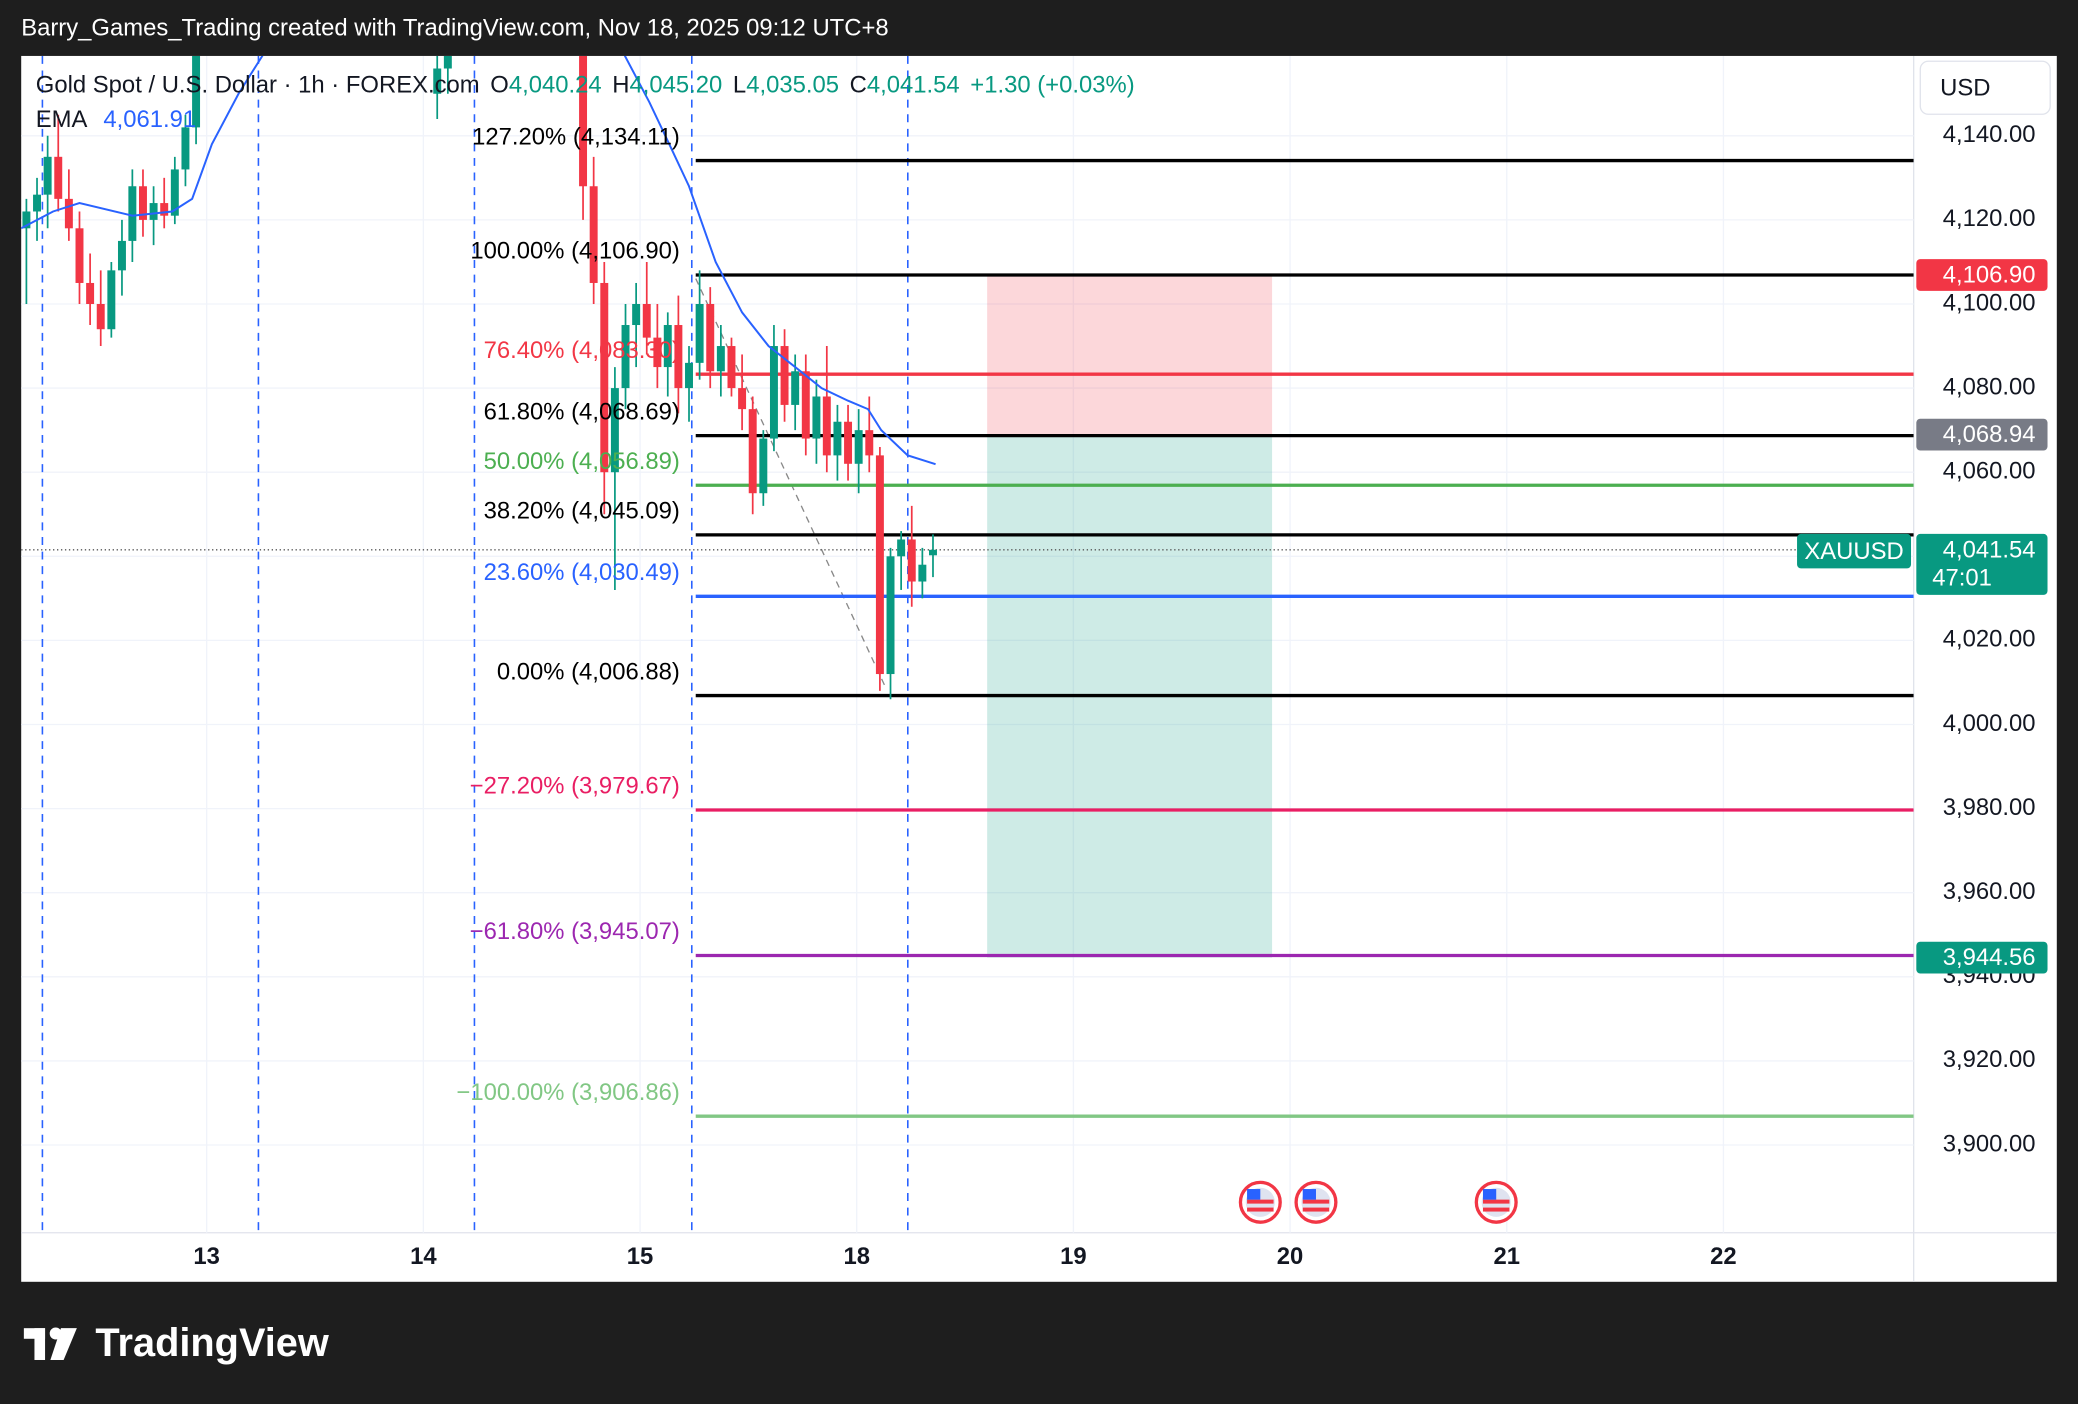 The image size is (2078, 1404). Describe the element at coordinates (116, 119) in the screenshot. I see `ema-legend: EMA 4,061.91` at that location.